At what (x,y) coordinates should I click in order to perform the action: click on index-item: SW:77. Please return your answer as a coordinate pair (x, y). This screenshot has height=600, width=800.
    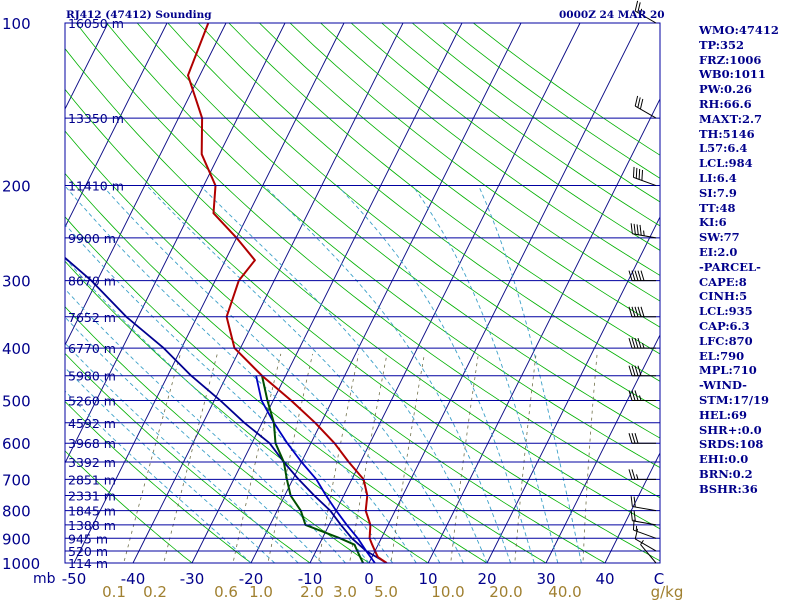
    Looking at the image, I should click on (719, 237).